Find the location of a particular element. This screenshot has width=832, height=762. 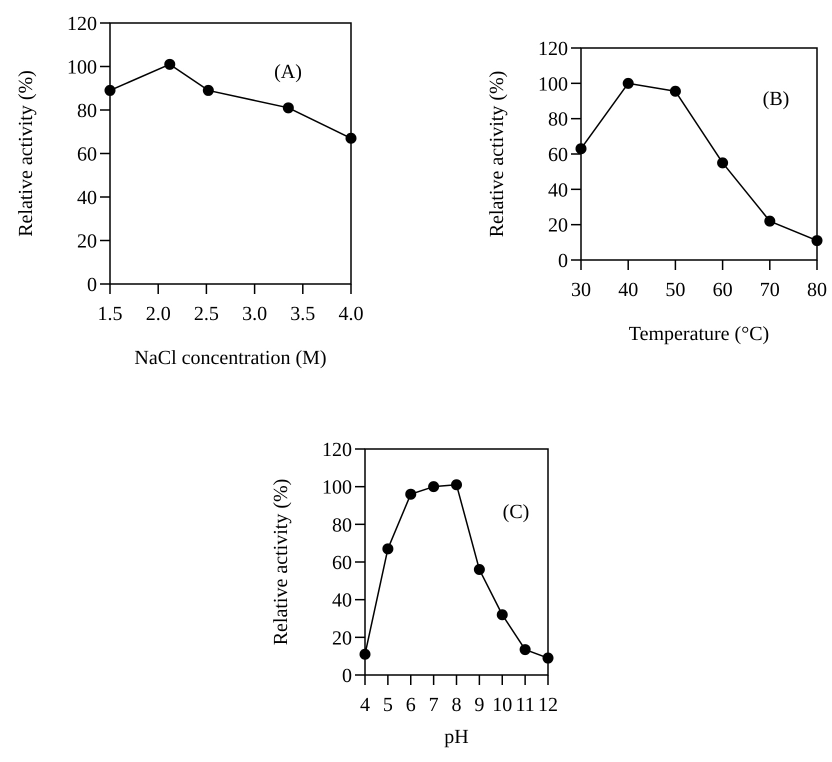

x-tick-label: 3.0 is located at coordinates (255, 314).